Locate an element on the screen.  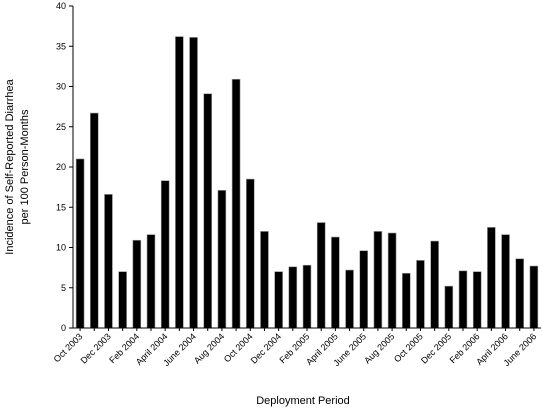
y-tick-label: 25 is located at coordinates (61, 127).